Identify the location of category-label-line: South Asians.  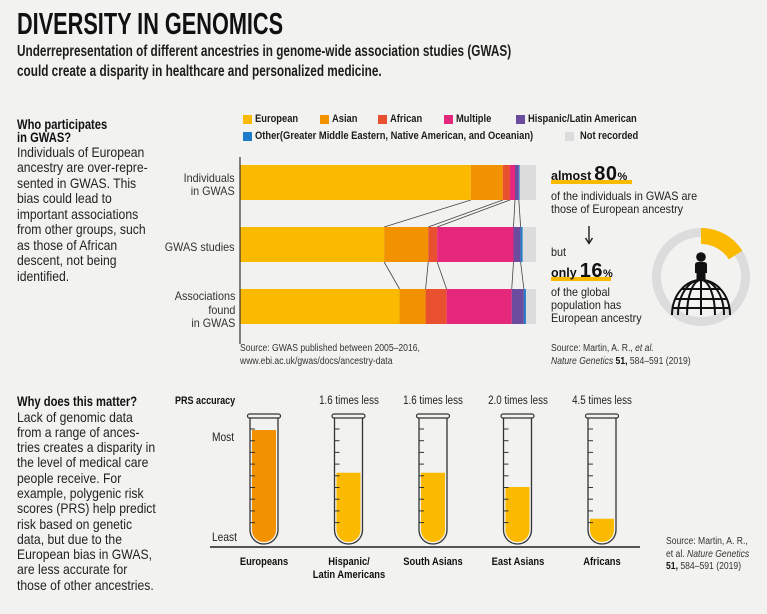
(433, 562).